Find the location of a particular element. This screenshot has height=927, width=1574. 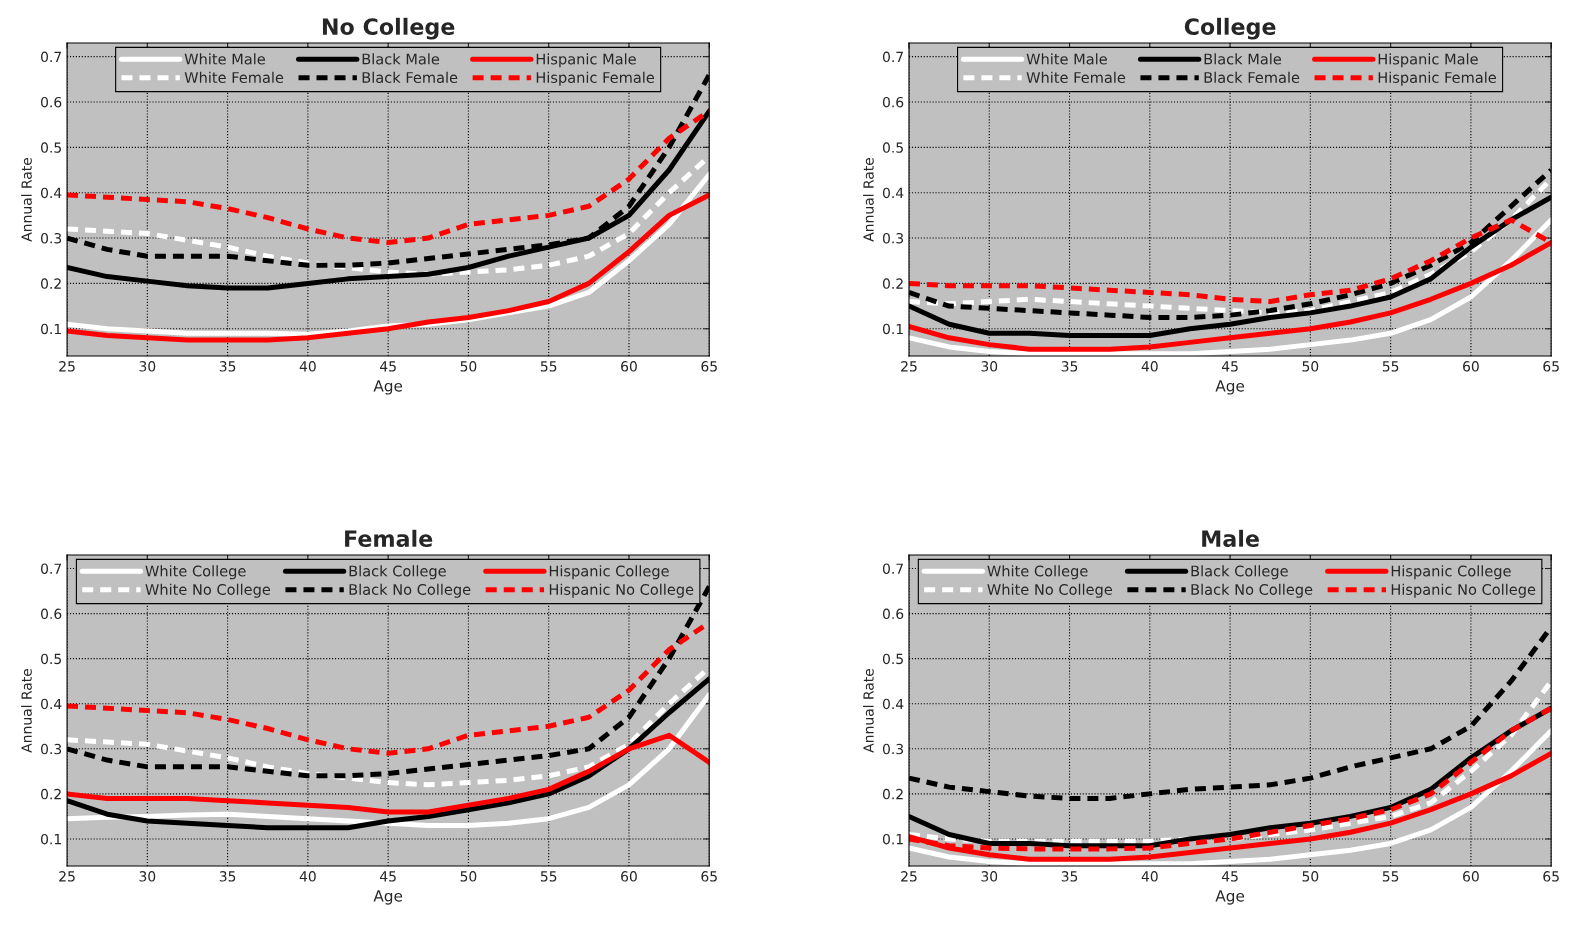

chart-title: College is located at coordinates (1230, 28).